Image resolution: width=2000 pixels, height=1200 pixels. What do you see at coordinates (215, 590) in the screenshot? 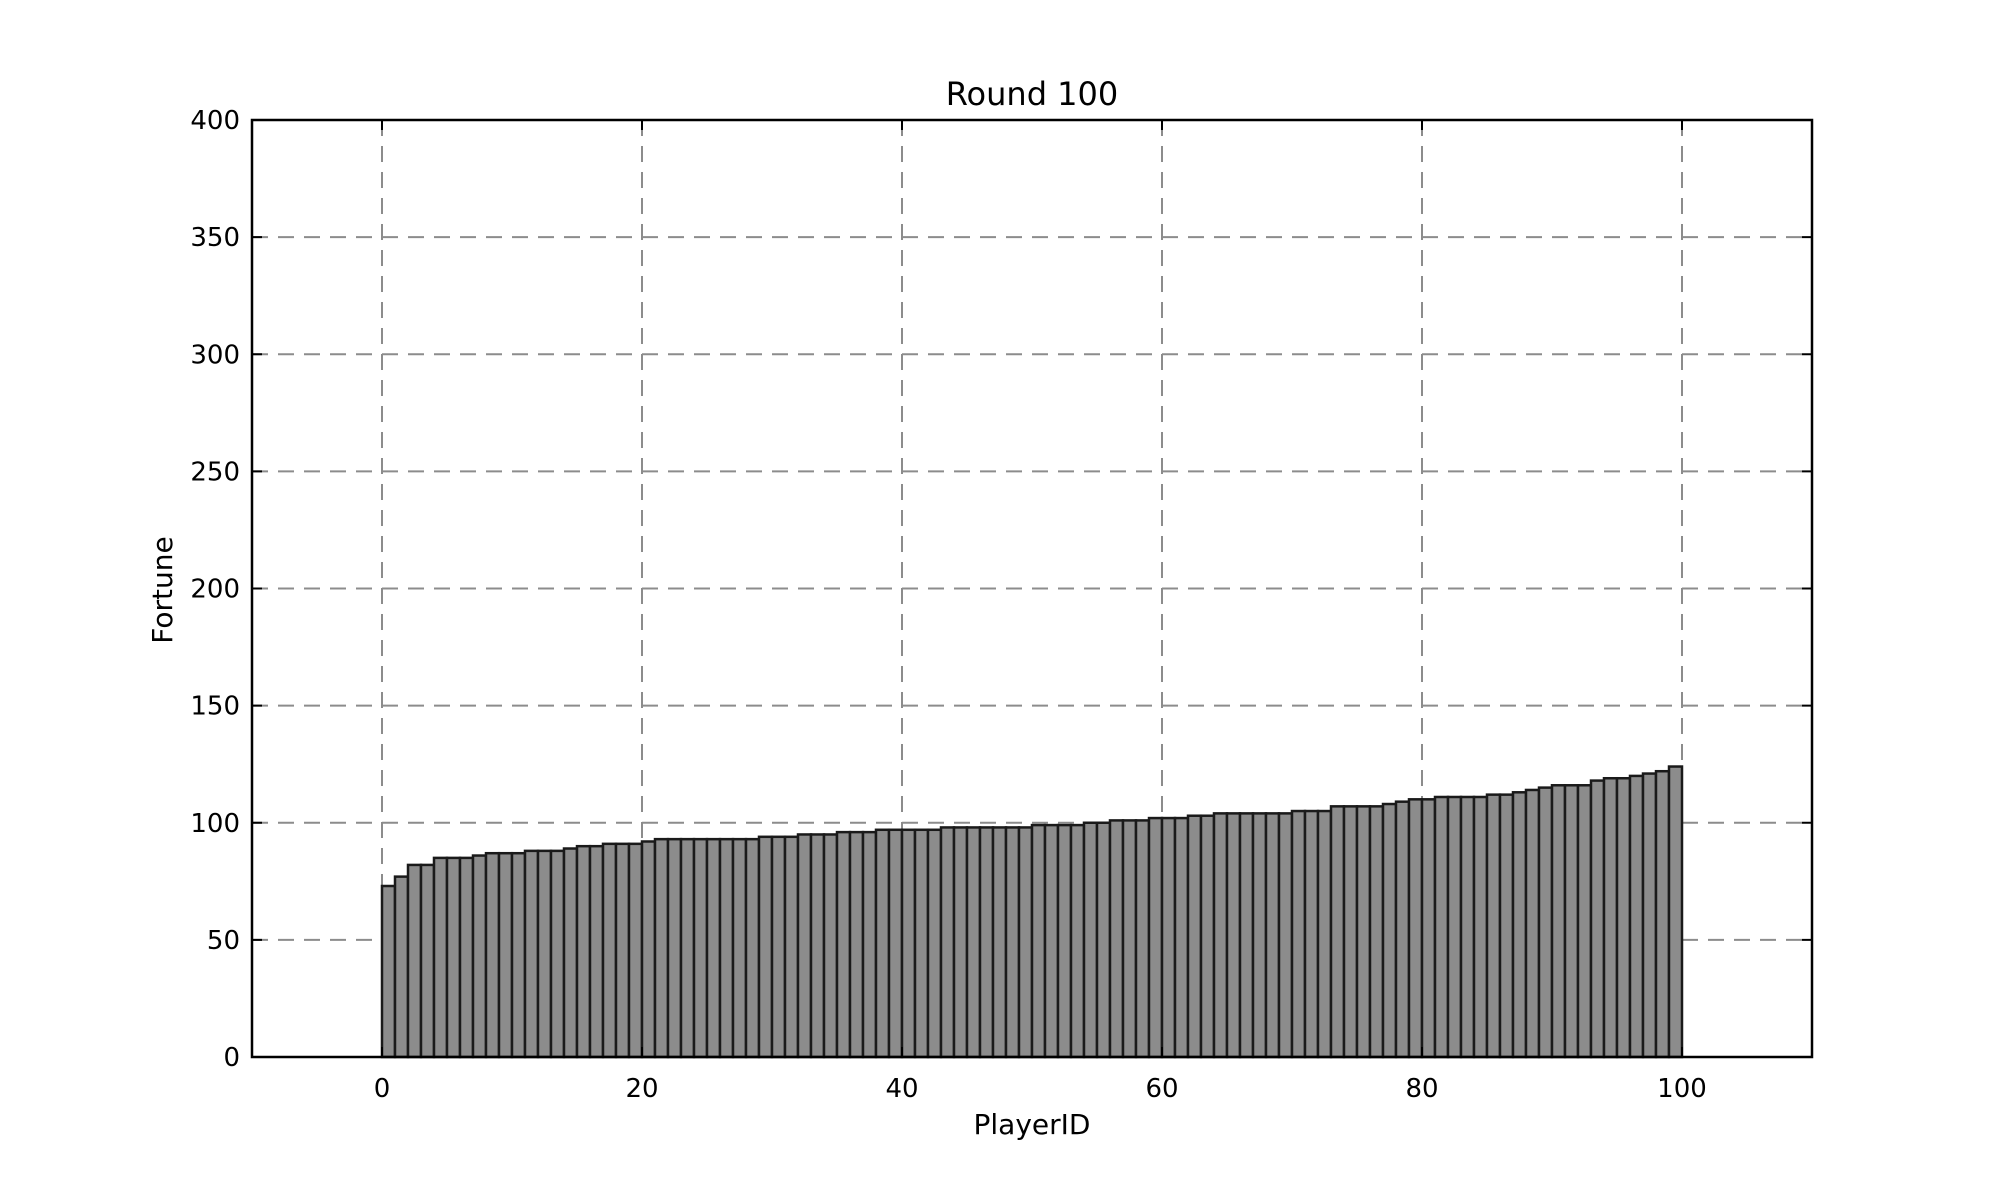
I see `y-tick-label: 200` at bounding box center [215, 590].